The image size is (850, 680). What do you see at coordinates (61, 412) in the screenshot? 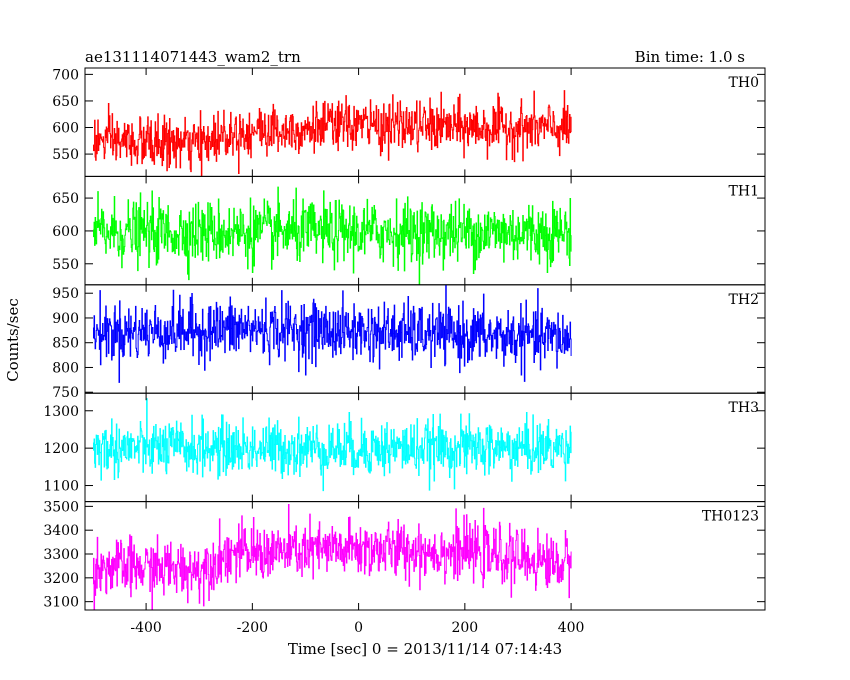
I see `y-tick-label: 1300` at bounding box center [61, 412].